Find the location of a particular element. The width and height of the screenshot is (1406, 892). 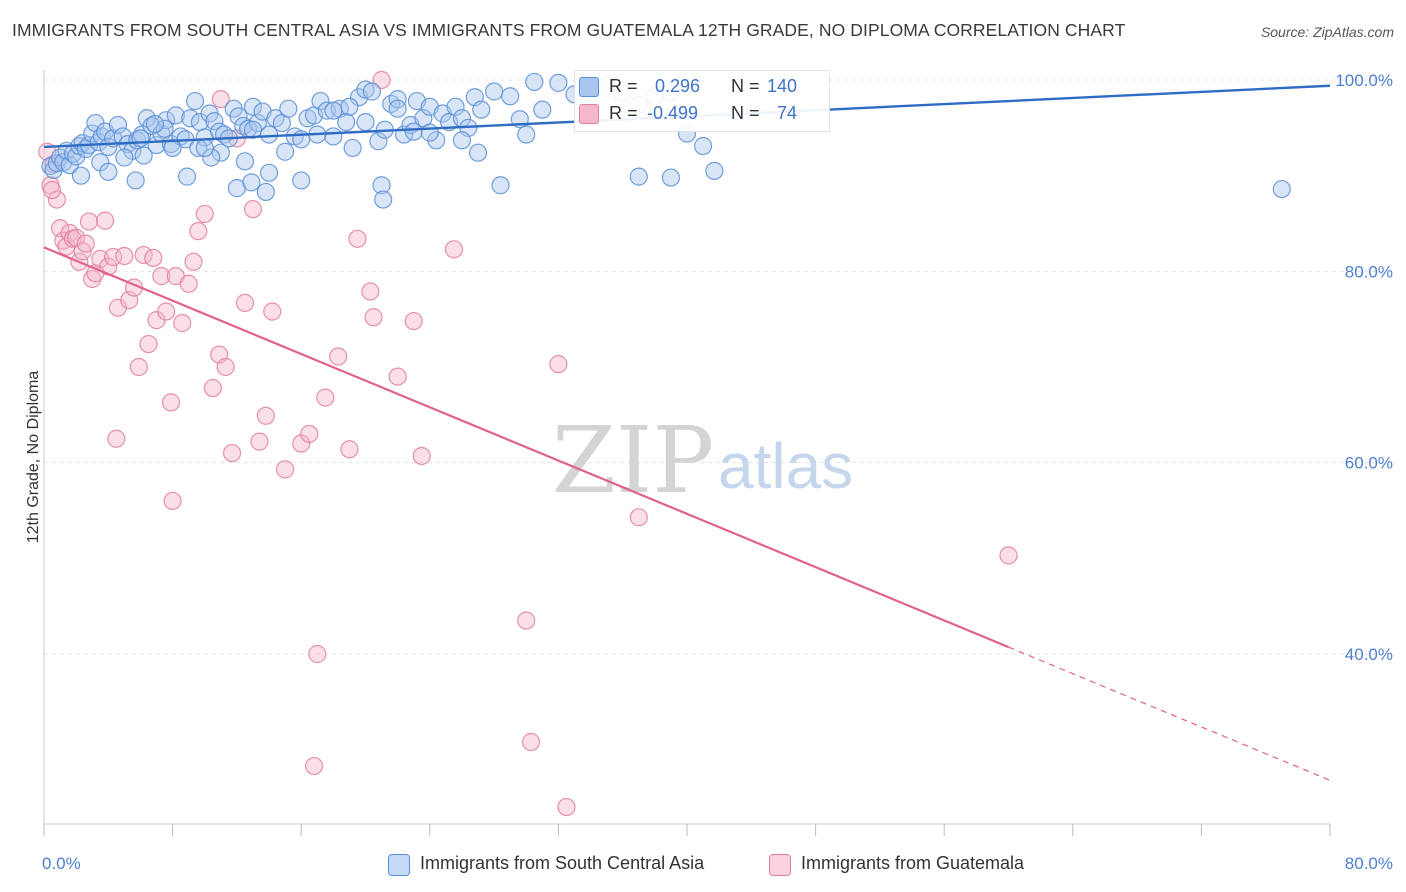

y-axis-label: 12th Grade, No Diploma is located at coordinates (33, 457).